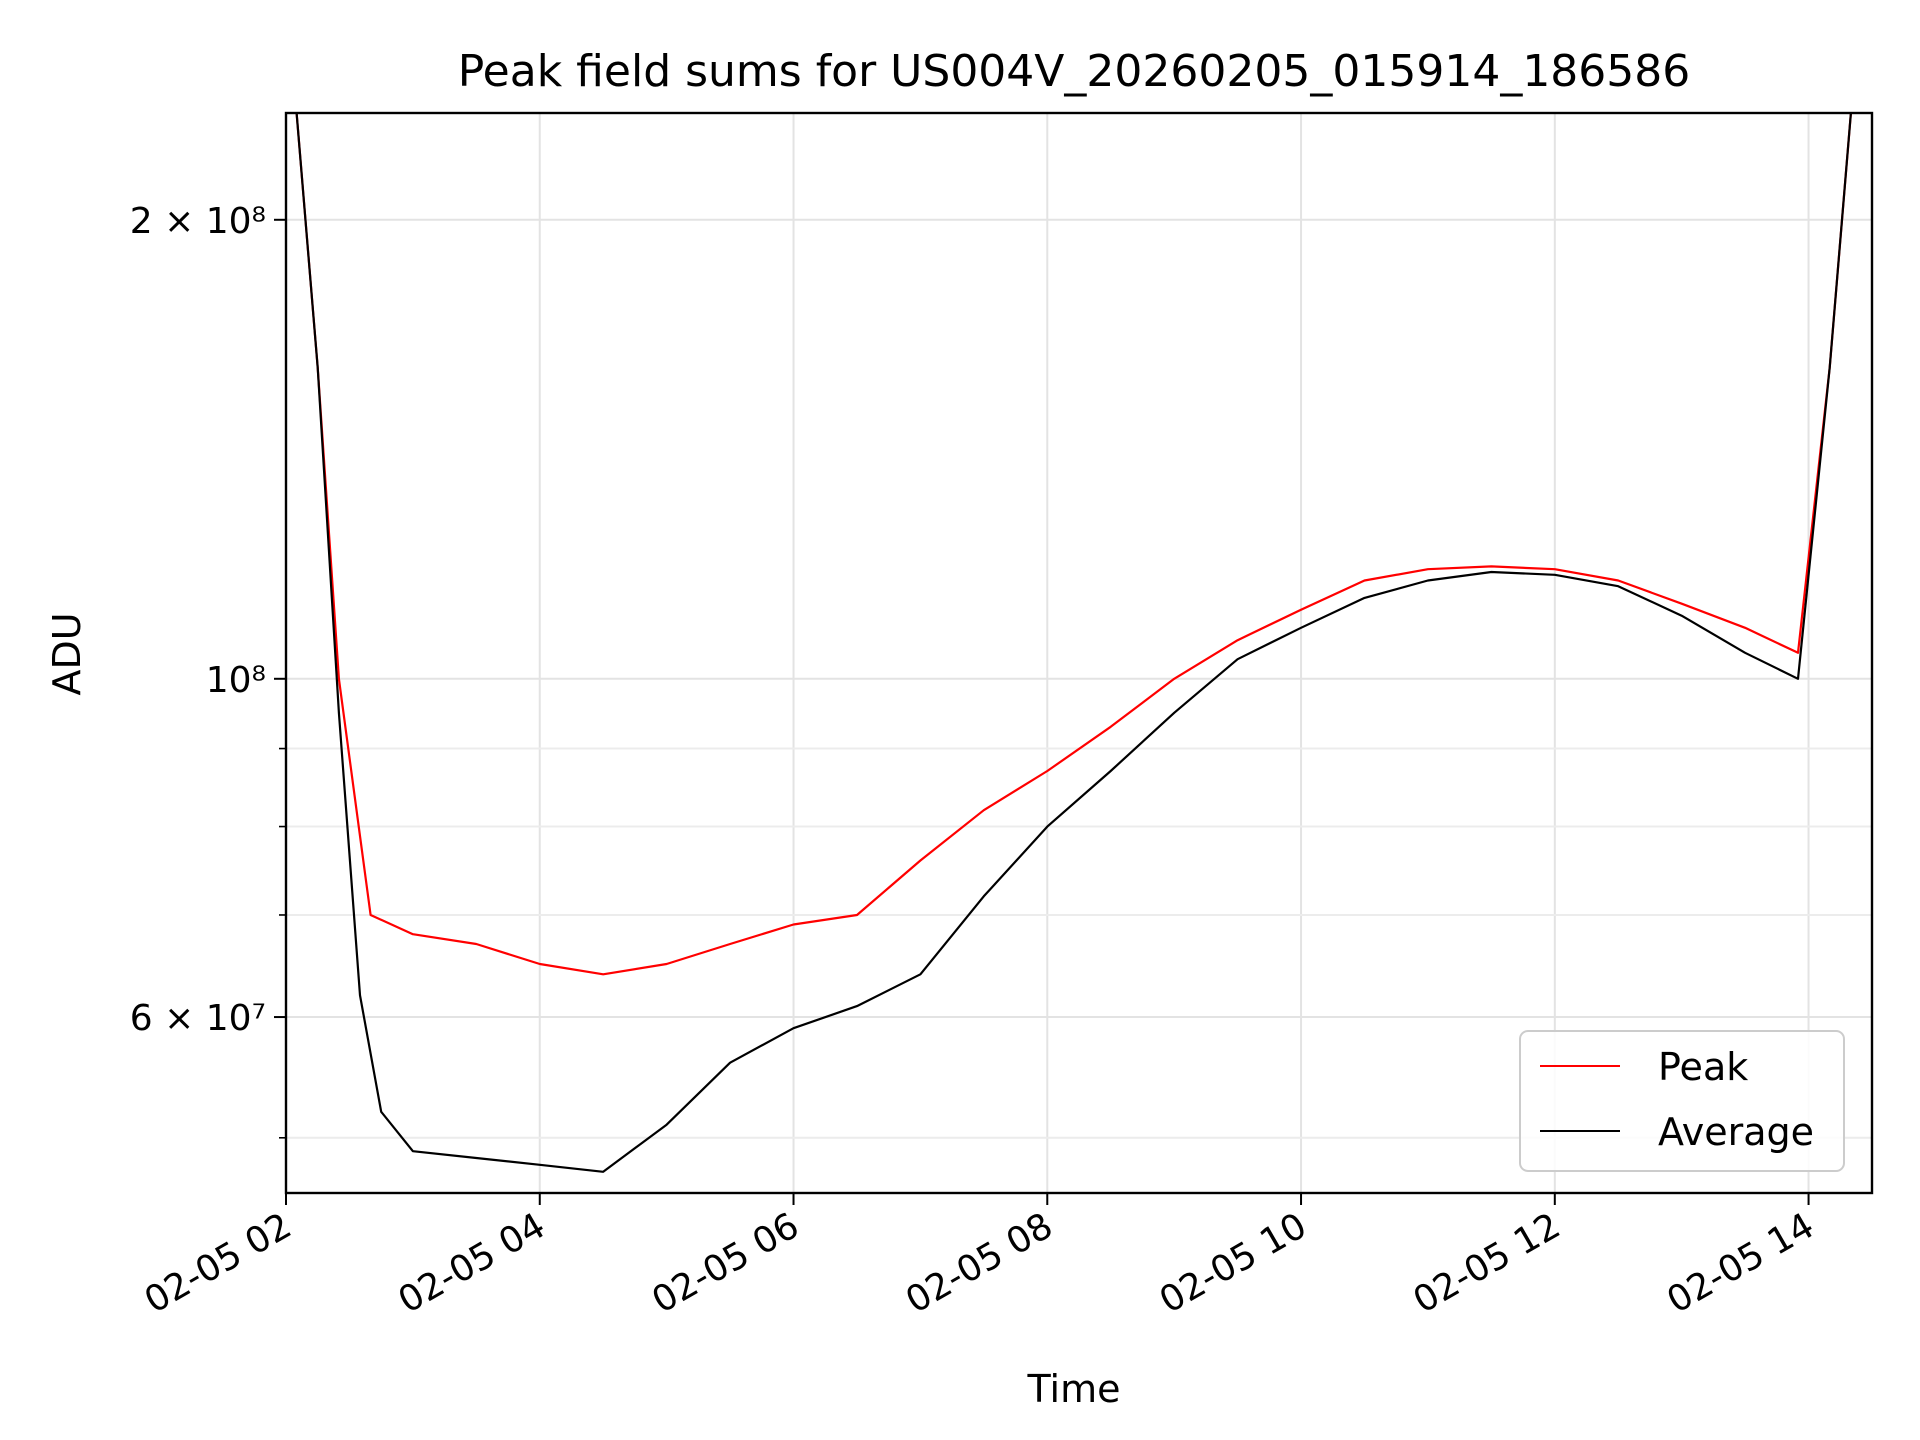  Describe the element at coordinates (236, 680) in the screenshot. I see `y-tick-label: 10⁸` at that location.